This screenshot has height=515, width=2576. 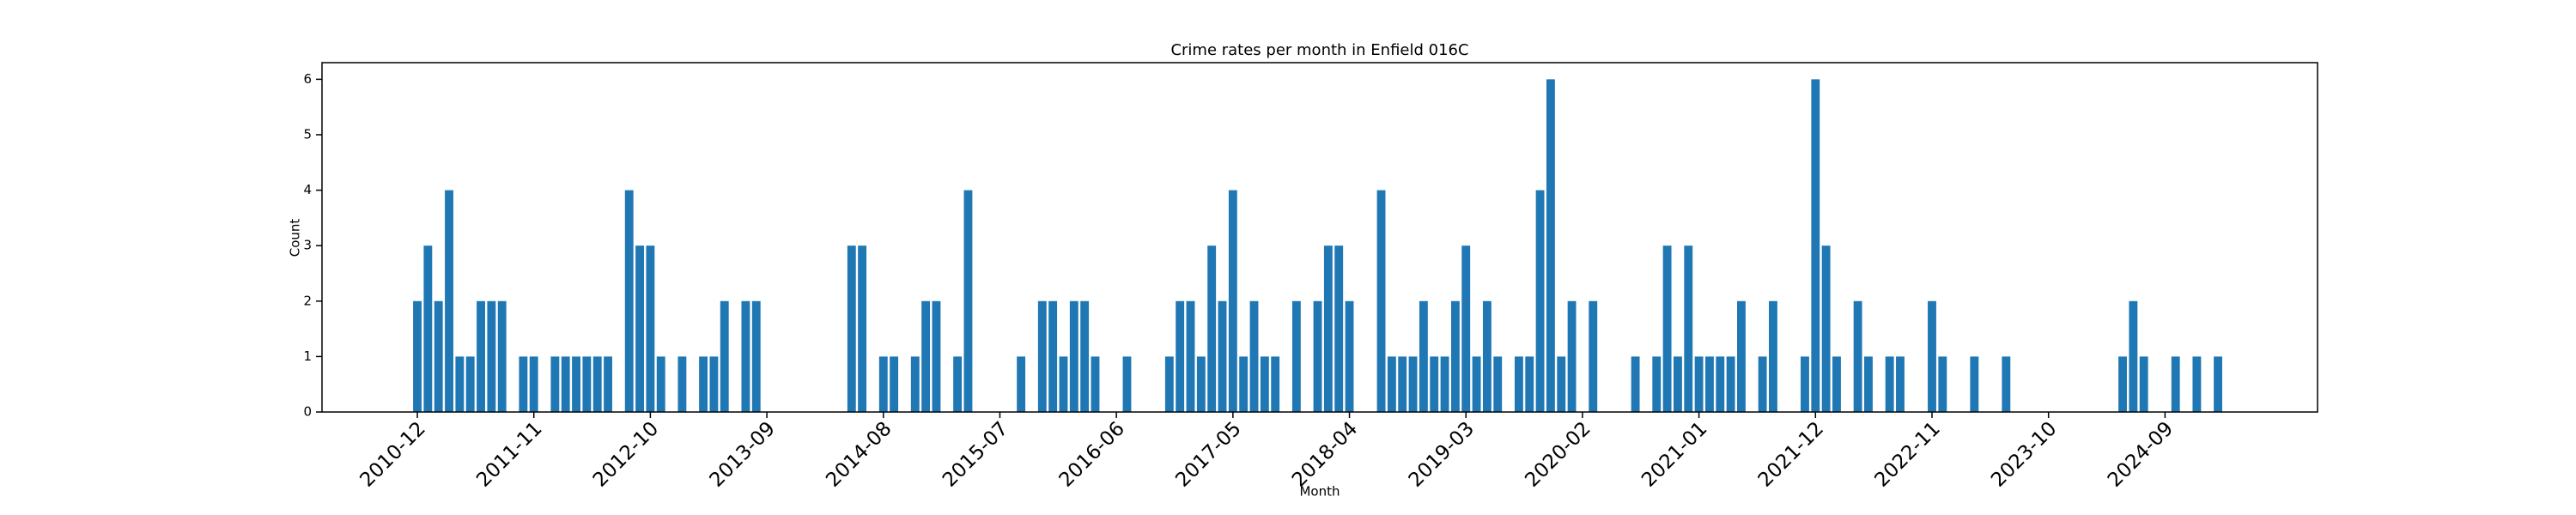 What do you see at coordinates (1092, 454) in the screenshot?
I see `x-tick-label: 2016-06` at bounding box center [1092, 454].